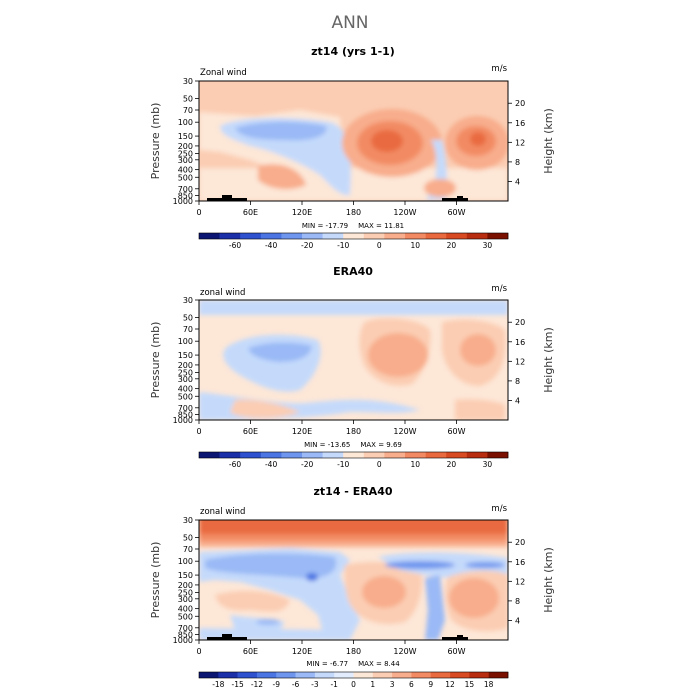 Image resolution: width=700 pixels, height=700 pixels. What do you see at coordinates (456, 651) in the screenshot?
I see `x-tick-label: 60W` at bounding box center [456, 651].